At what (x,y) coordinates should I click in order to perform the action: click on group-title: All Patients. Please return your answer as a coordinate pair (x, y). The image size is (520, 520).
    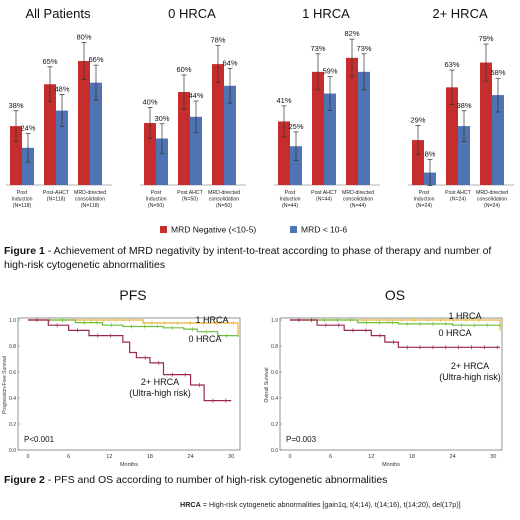
    Looking at the image, I should click on (58, 13).